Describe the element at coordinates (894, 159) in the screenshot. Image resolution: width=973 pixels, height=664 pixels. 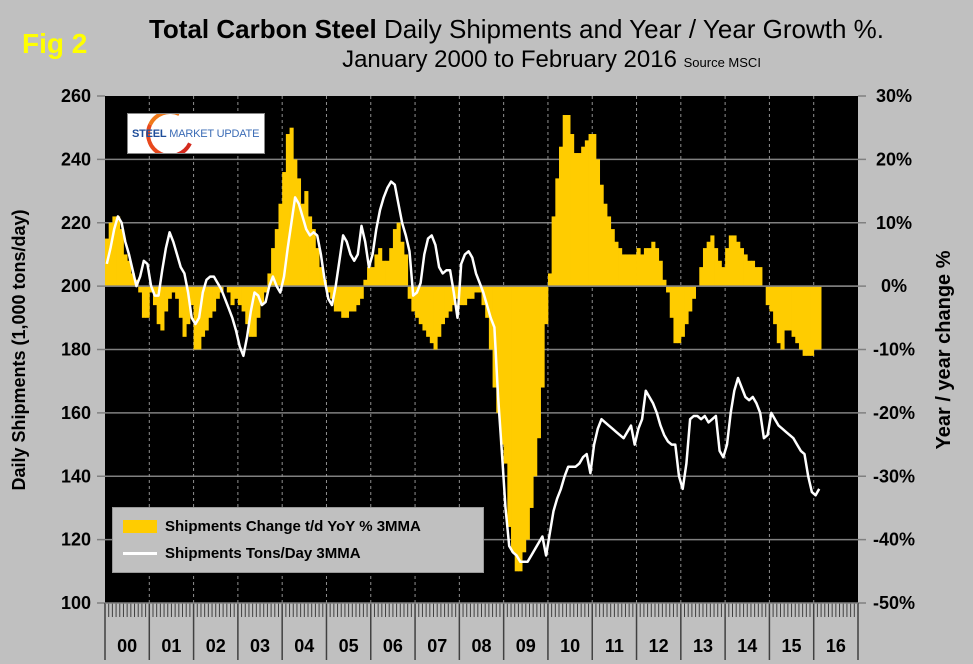
I see `y2-tick-label: 20%` at that location.